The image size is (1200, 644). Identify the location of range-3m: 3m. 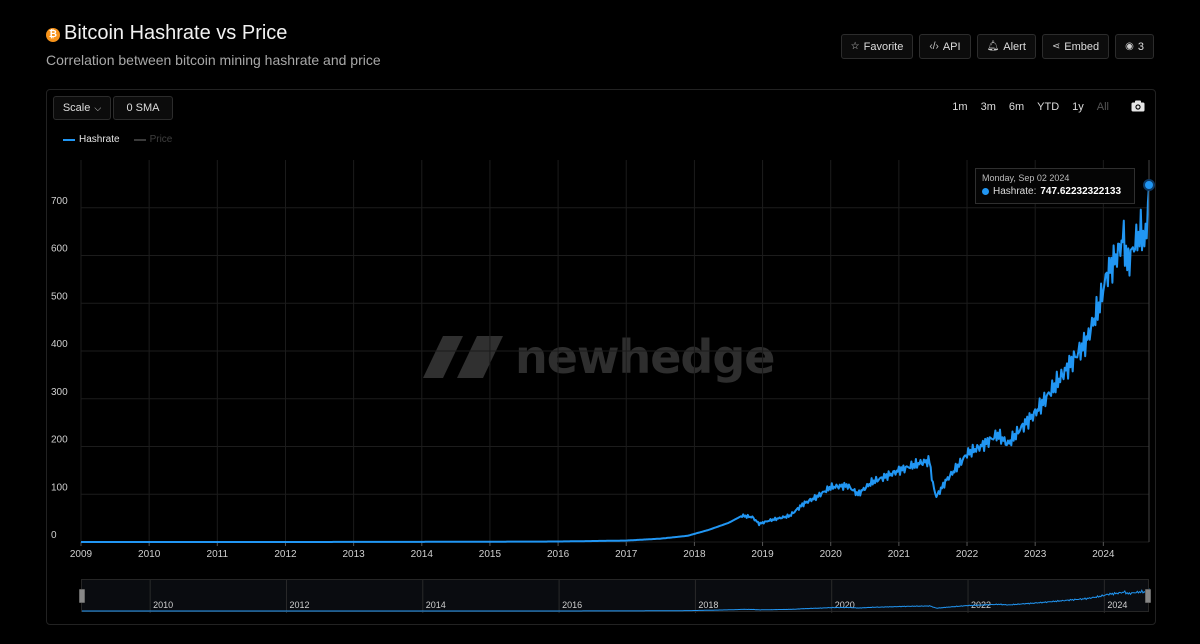
(988, 107).